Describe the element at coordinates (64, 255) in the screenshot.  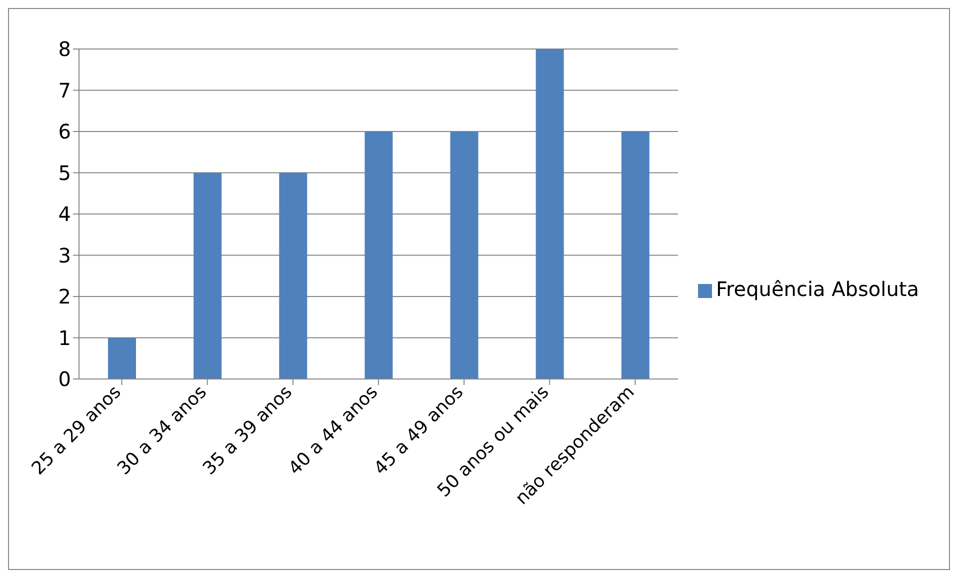
I see `y-tick-label: 3` at that location.